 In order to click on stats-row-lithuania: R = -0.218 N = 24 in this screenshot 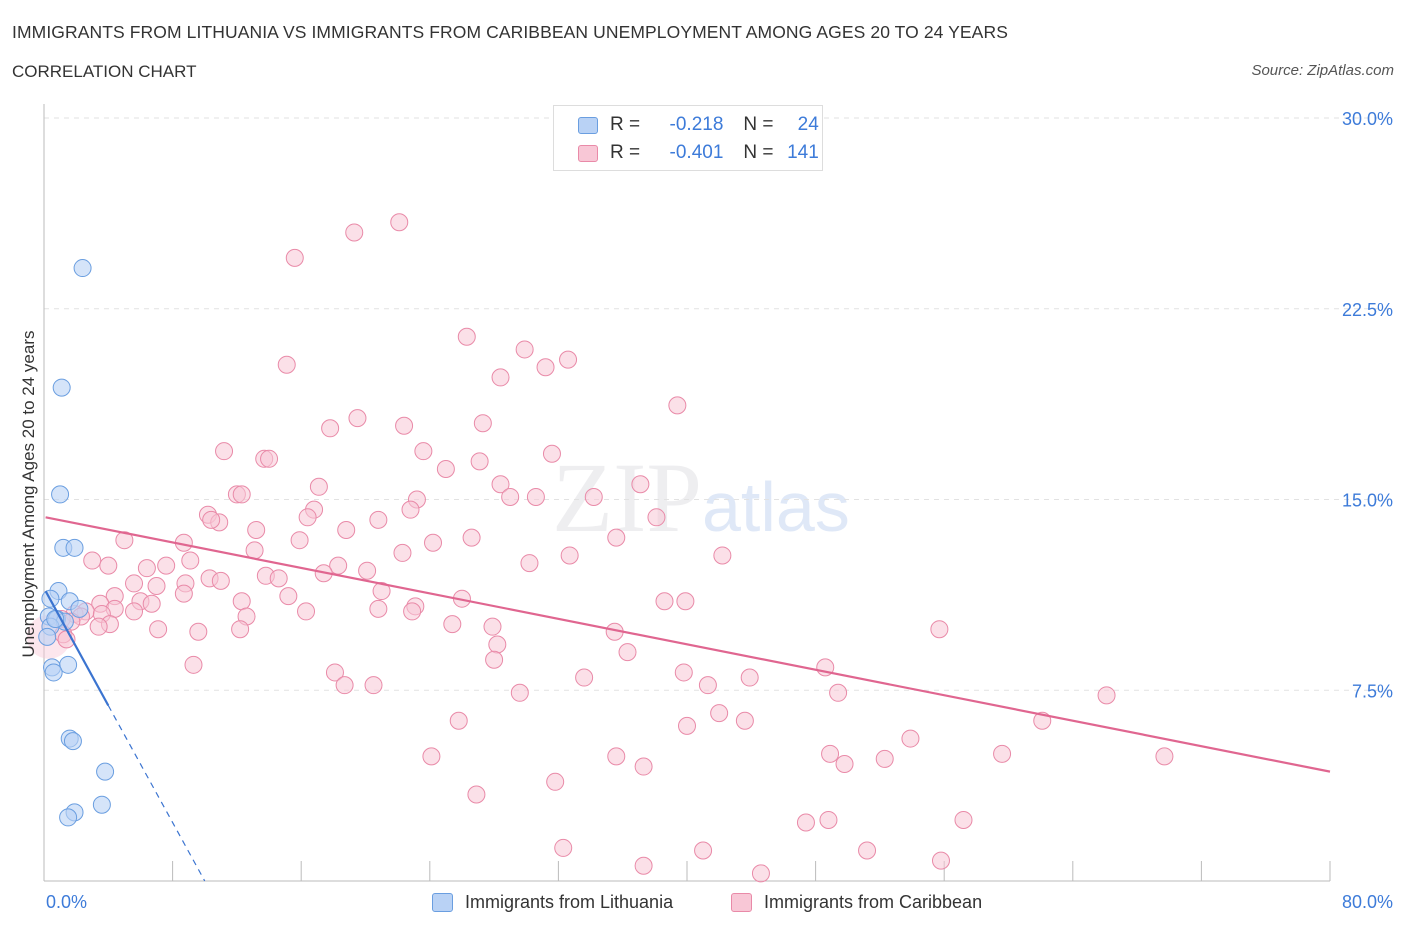, I will do `click(698, 125)`.